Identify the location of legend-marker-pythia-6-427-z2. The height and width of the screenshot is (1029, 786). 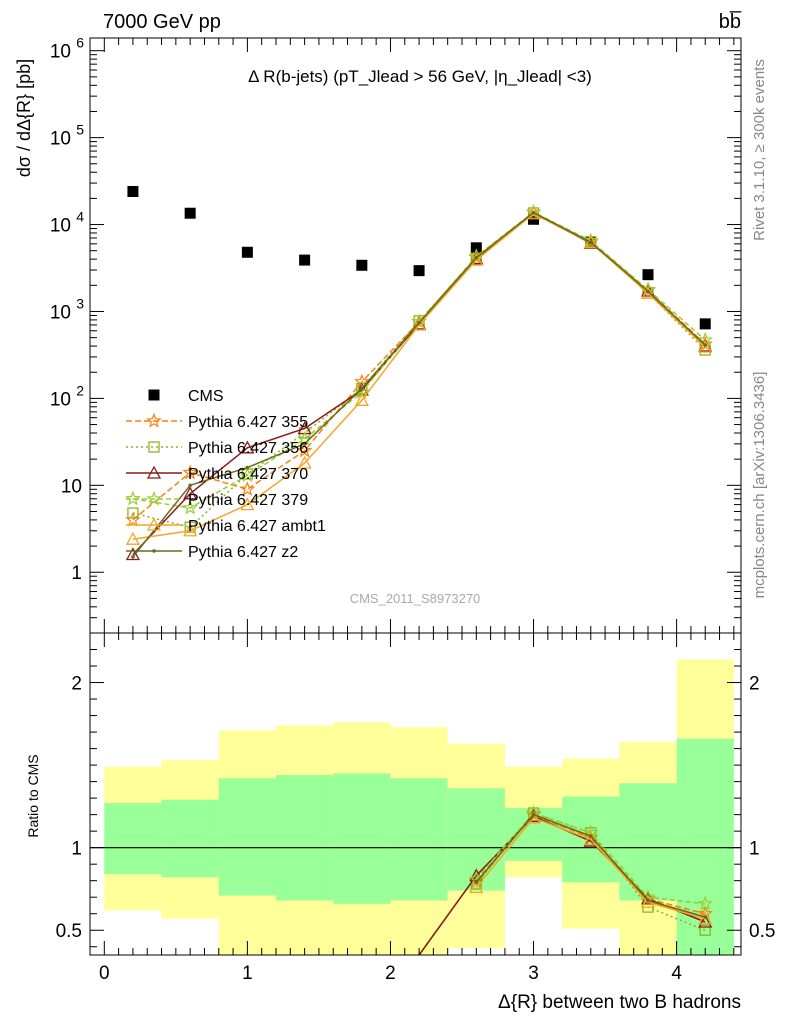
(154, 551).